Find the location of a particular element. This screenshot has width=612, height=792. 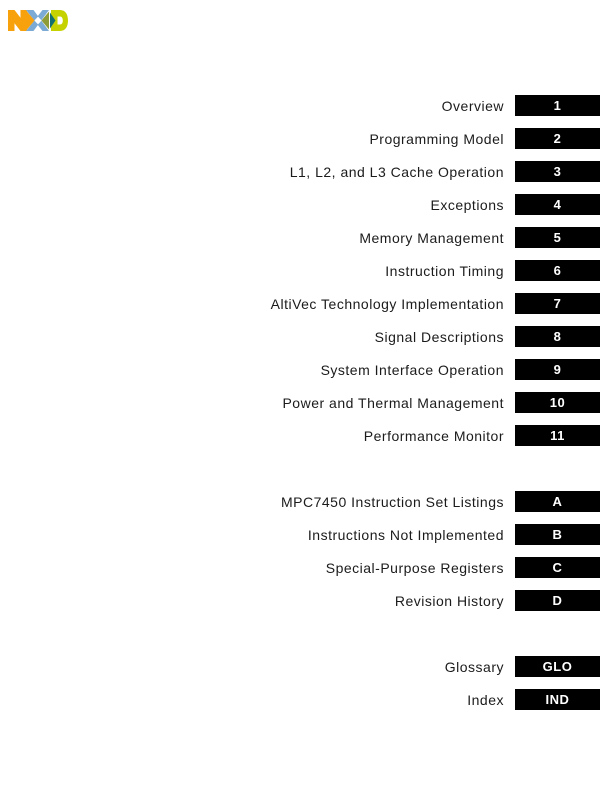

chapter-tab: 10 is located at coordinates (557, 402).